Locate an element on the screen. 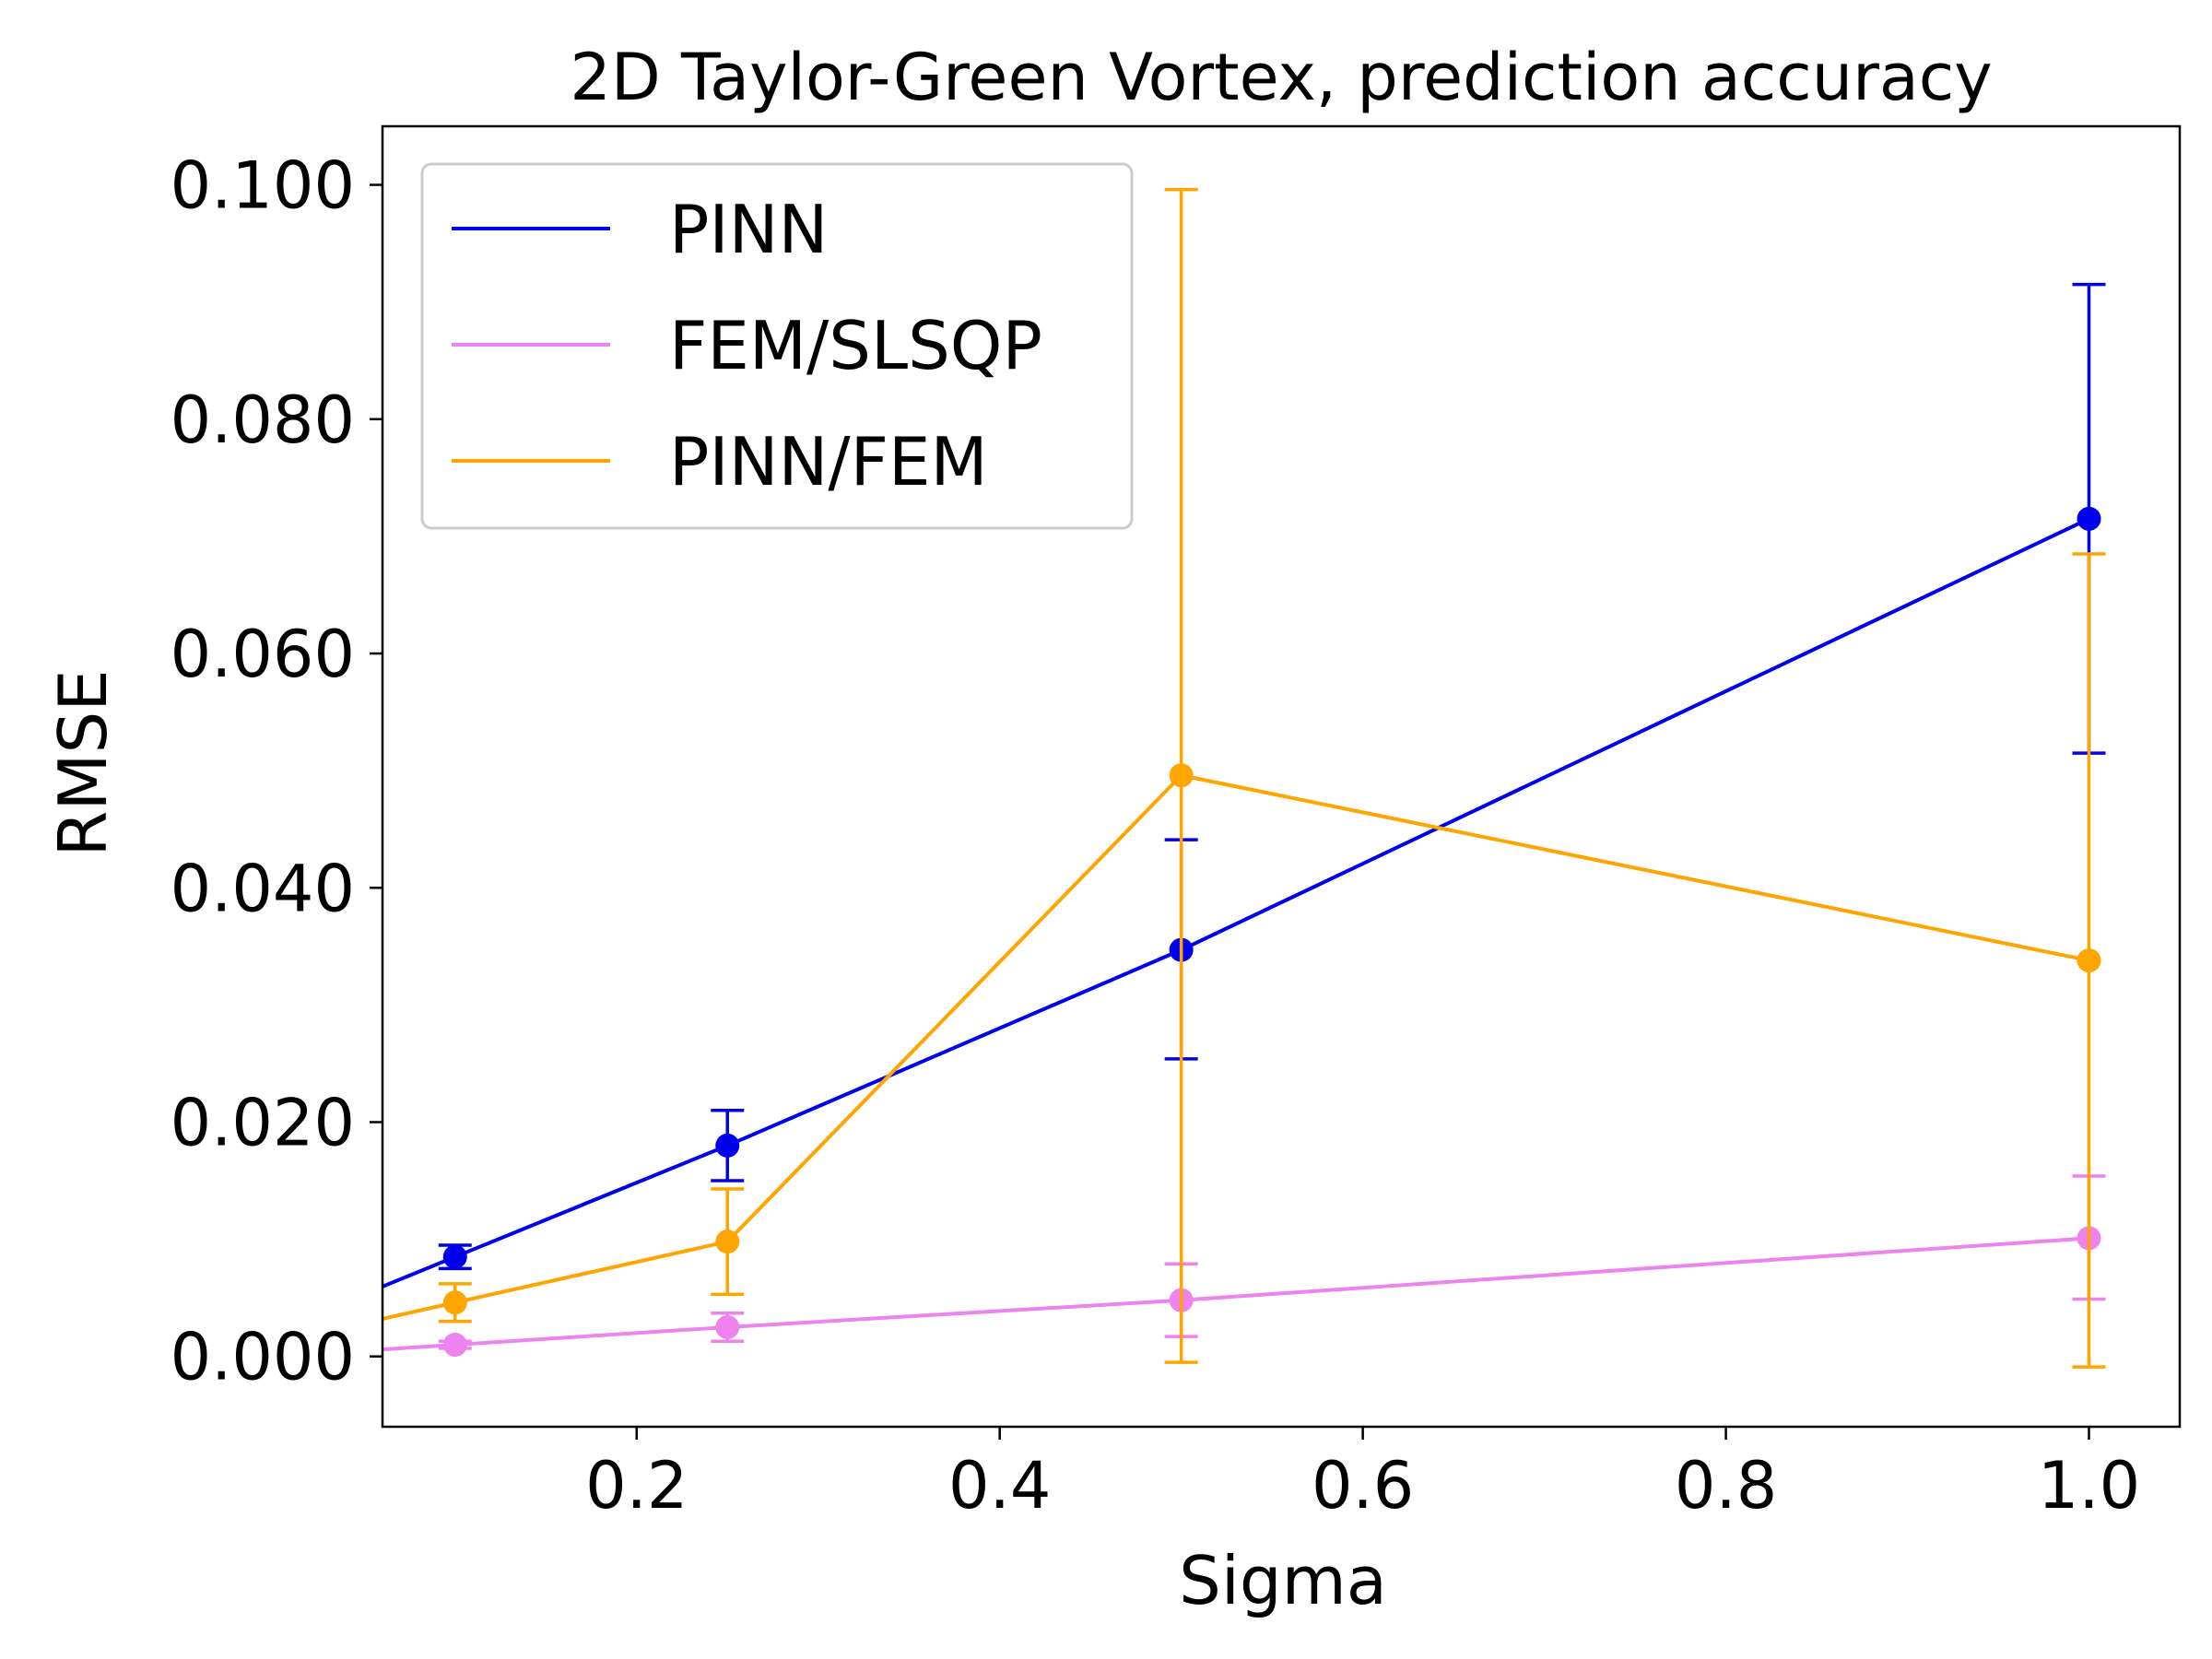 Image resolution: width=2212 pixels, height=1659 pixels. x-tick-label: 0.2 is located at coordinates (636, 1486).